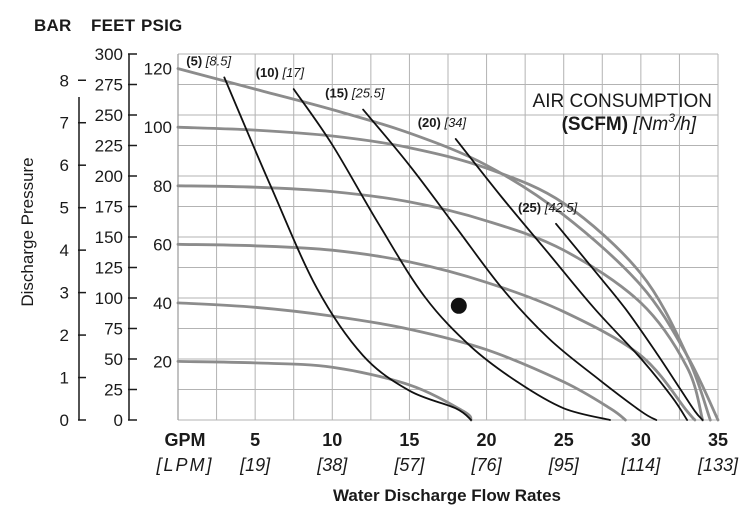 This screenshot has width=753, height=513. I want to click on air-curve-label-4: (25) [42.5], so click(548, 207).